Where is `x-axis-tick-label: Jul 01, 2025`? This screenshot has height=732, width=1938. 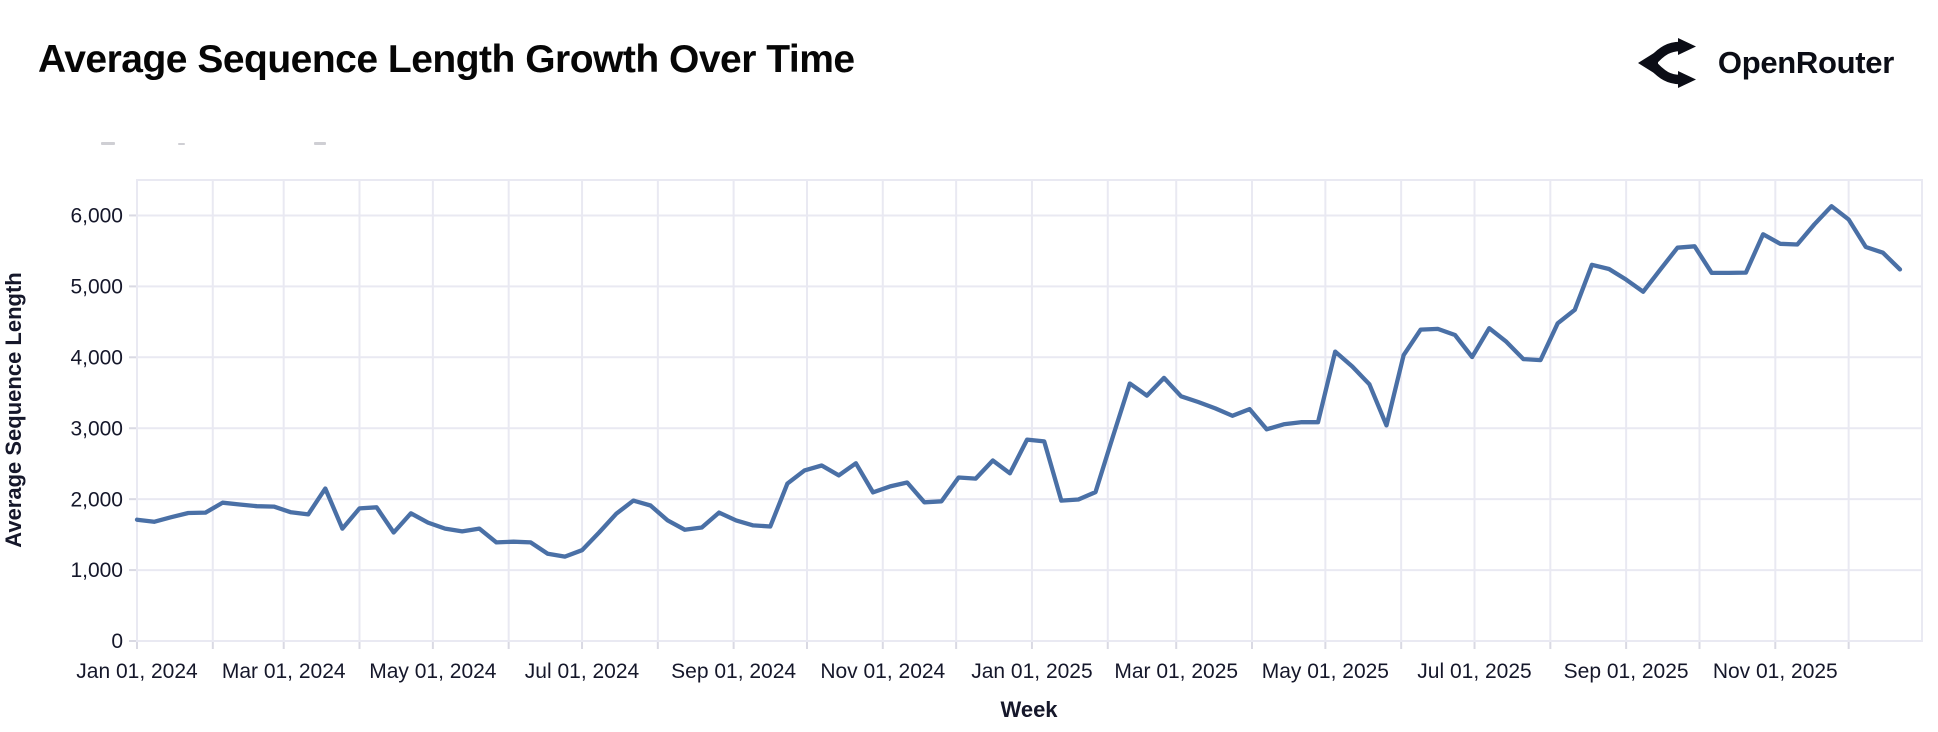
x-axis-tick-label: Jul 01, 2025 is located at coordinates (1474, 671).